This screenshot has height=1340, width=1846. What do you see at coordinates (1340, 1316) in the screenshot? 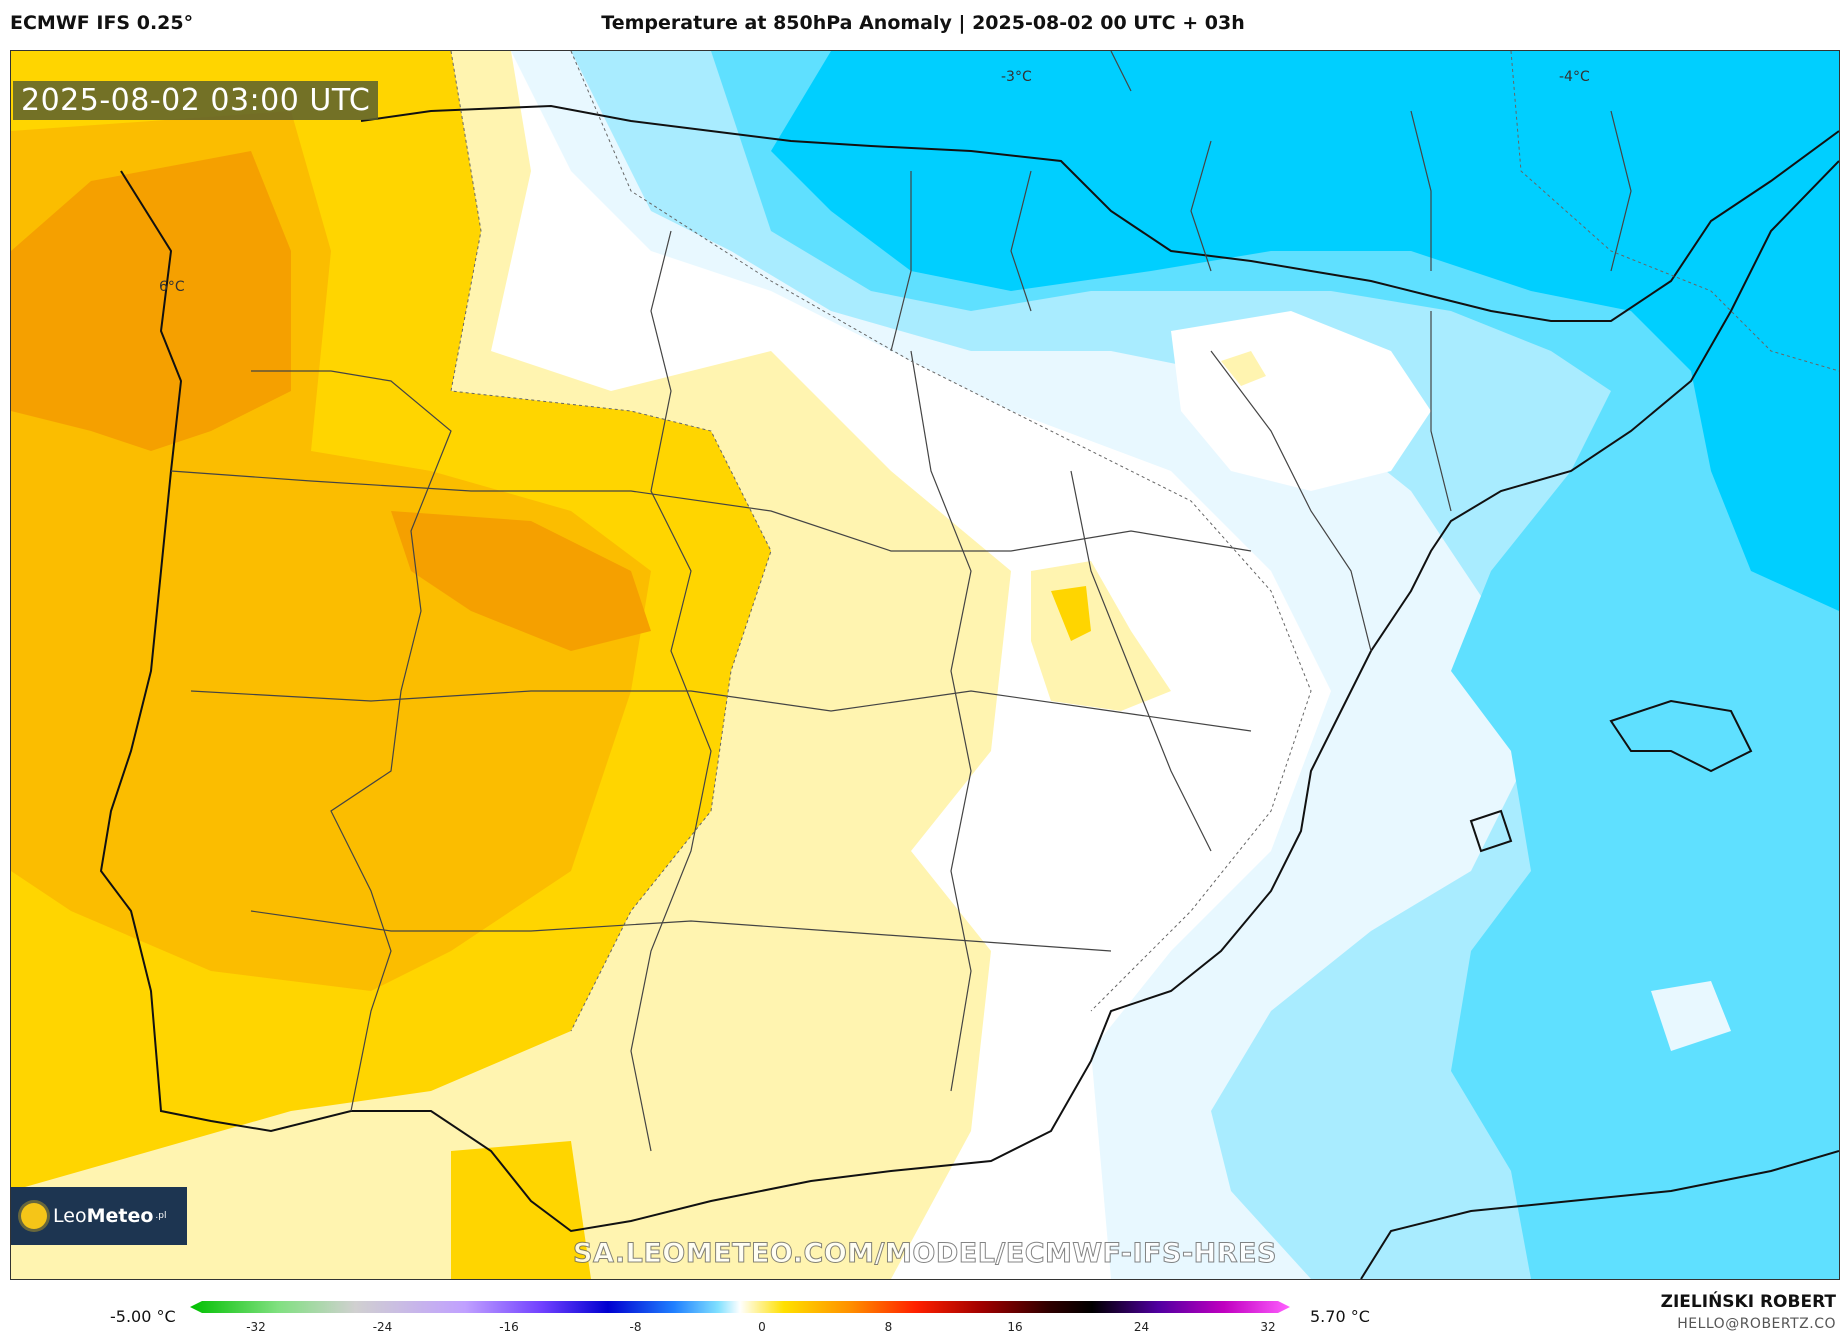
I see `legend-max-value: 5.70 °C` at bounding box center [1340, 1316].